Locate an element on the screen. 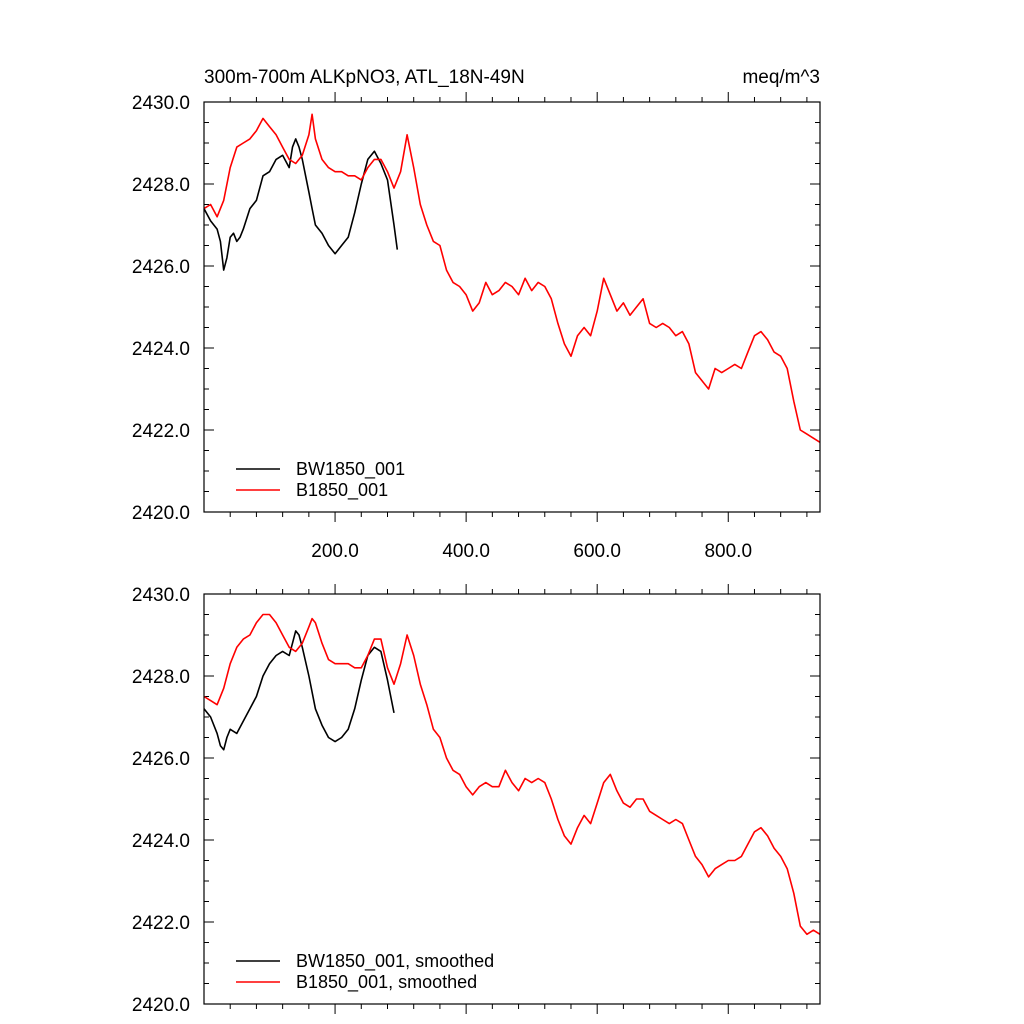  top-ytick-label-2428-0: 2428.0 is located at coordinates (161, 185).